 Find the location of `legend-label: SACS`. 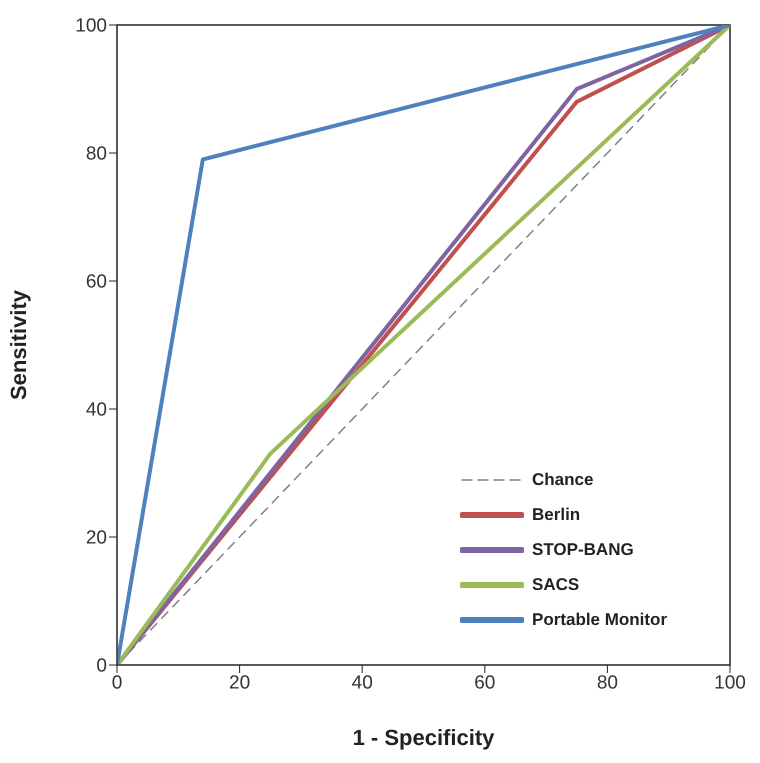

legend-label: SACS is located at coordinates (556, 584).